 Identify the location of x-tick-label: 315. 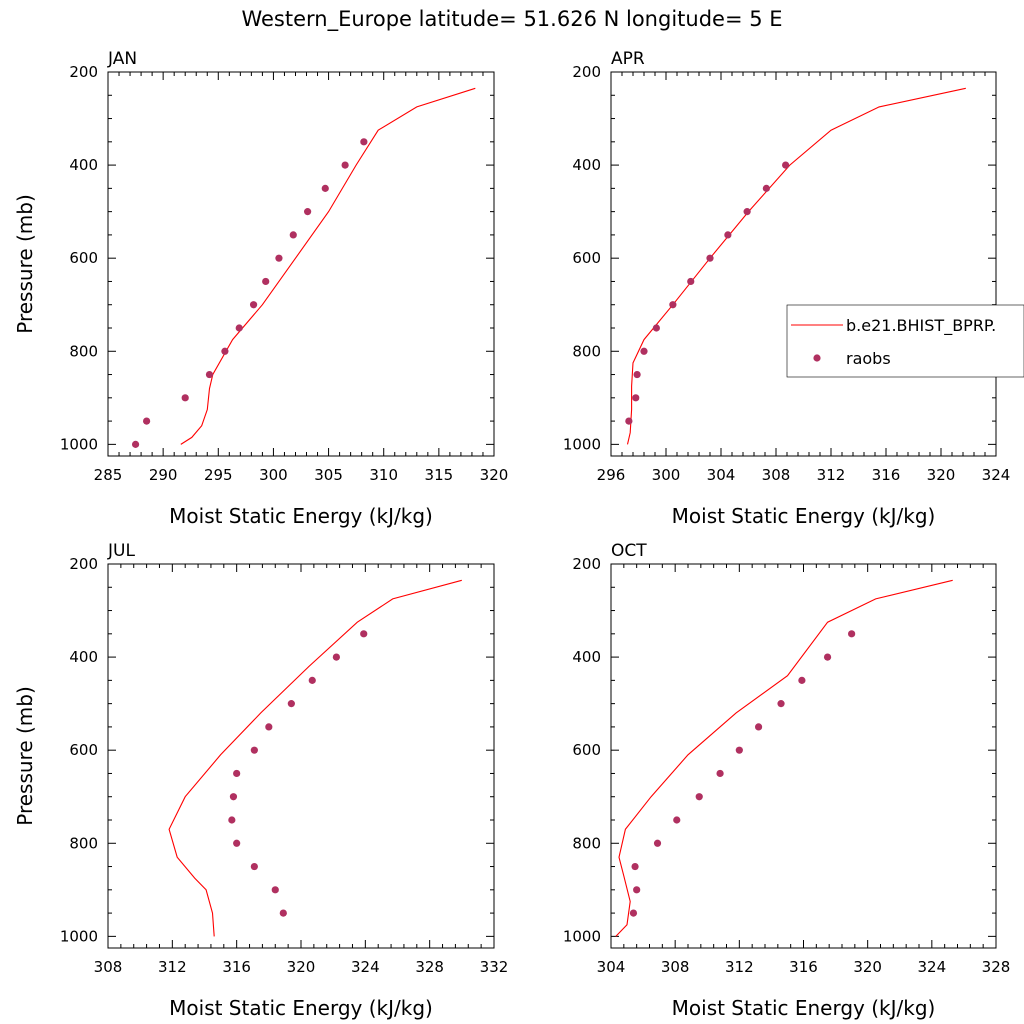
(439, 475).